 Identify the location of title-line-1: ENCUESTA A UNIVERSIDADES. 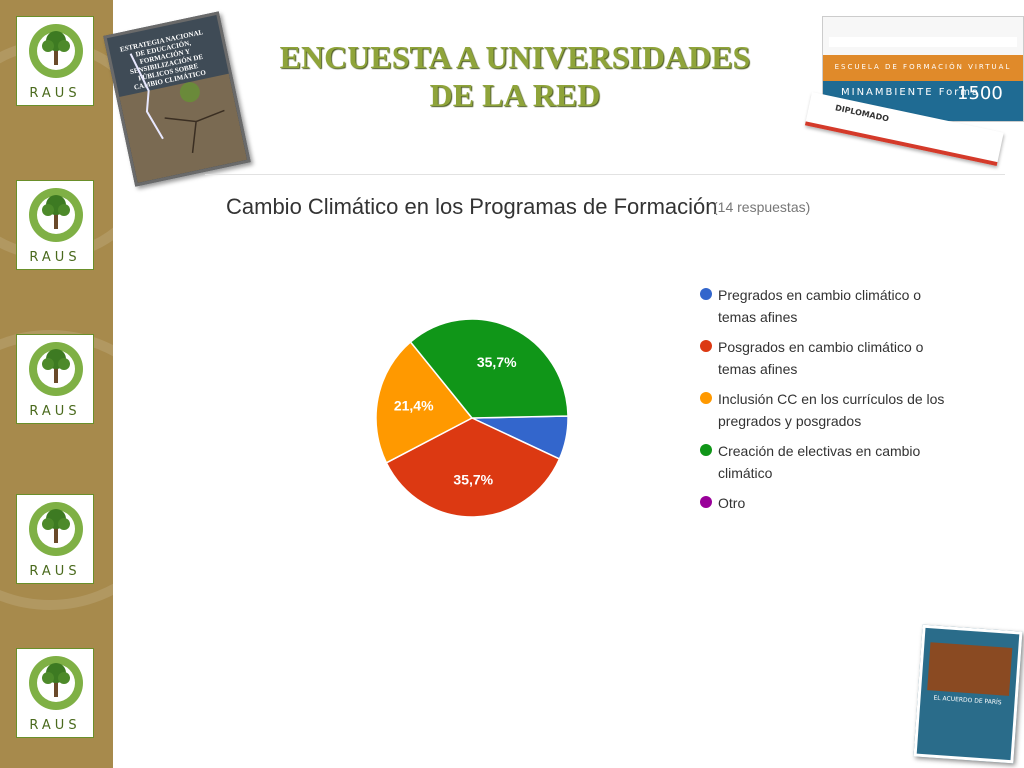
(515, 57).